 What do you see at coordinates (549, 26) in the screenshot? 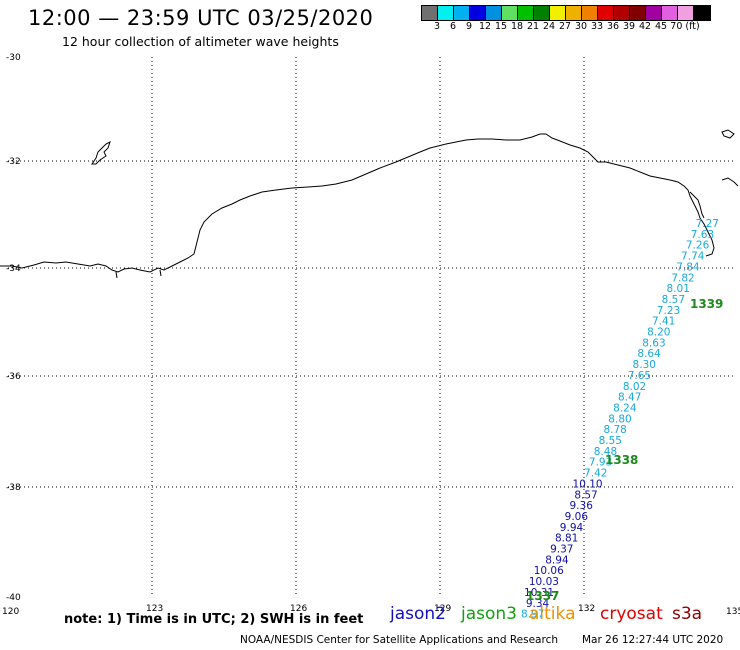
I see `color-scale-label: 24` at bounding box center [549, 26].